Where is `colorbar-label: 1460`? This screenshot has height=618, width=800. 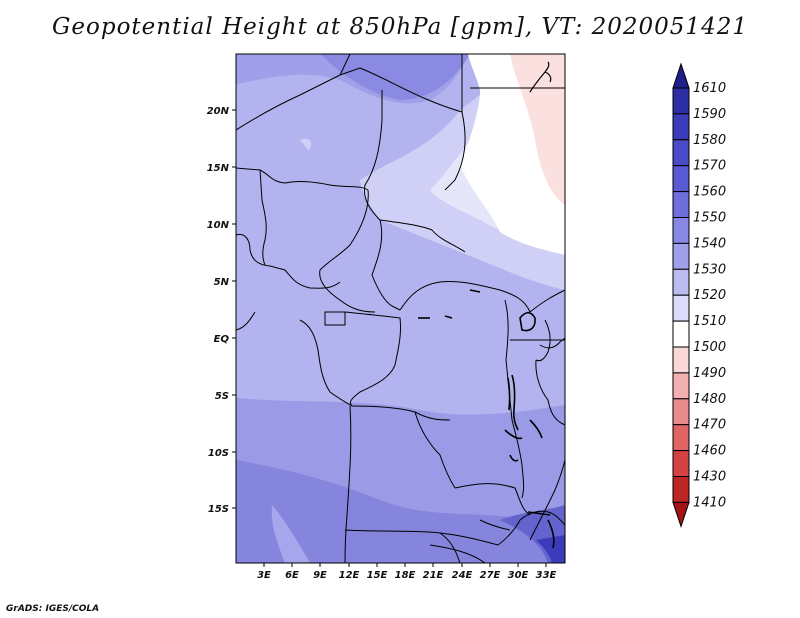 colorbar-label: 1460 is located at coordinates (709, 451).